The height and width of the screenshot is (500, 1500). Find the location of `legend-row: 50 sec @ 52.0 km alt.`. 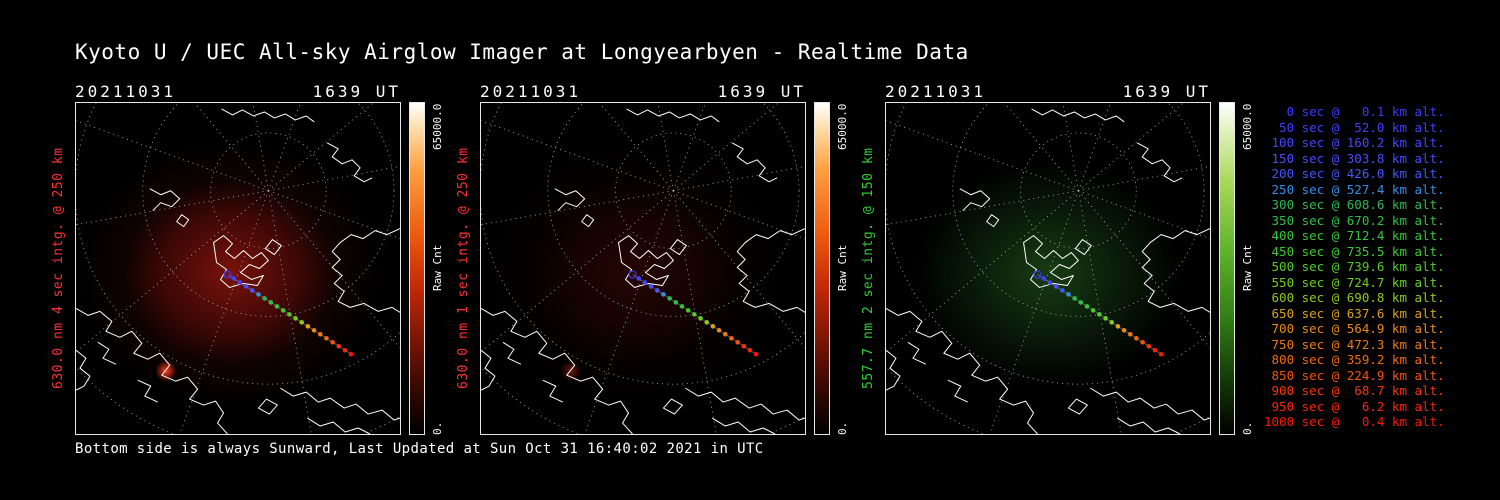

legend-row: 50 sec @ 52.0 km alt. is located at coordinates (1354, 127).